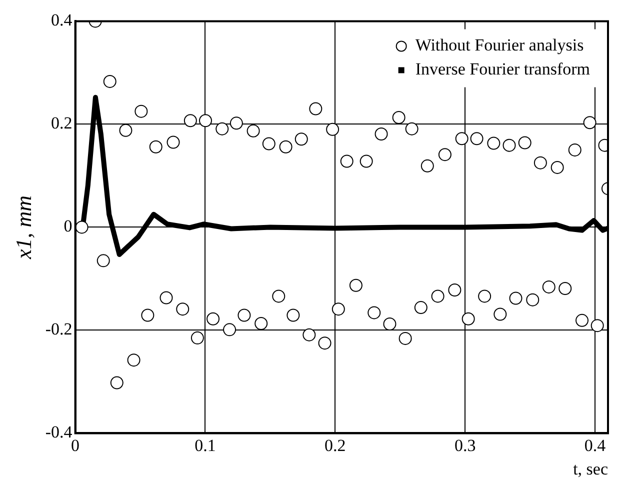 The image size is (623, 492). I want to click on legend-label: Without Fourier analysis, so click(499, 45).